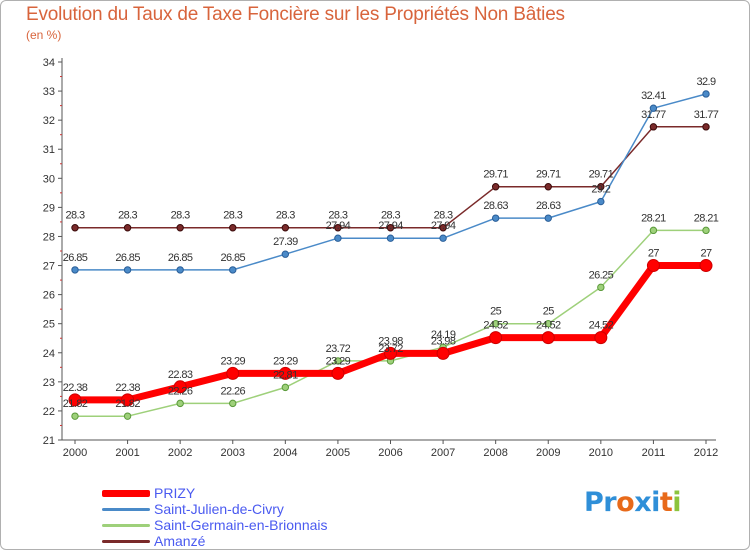 The height and width of the screenshot is (550, 750). Describe the element at coordinates (75, 388) in the screenshot. I see `data-label-prizy: 22.38` at that location.